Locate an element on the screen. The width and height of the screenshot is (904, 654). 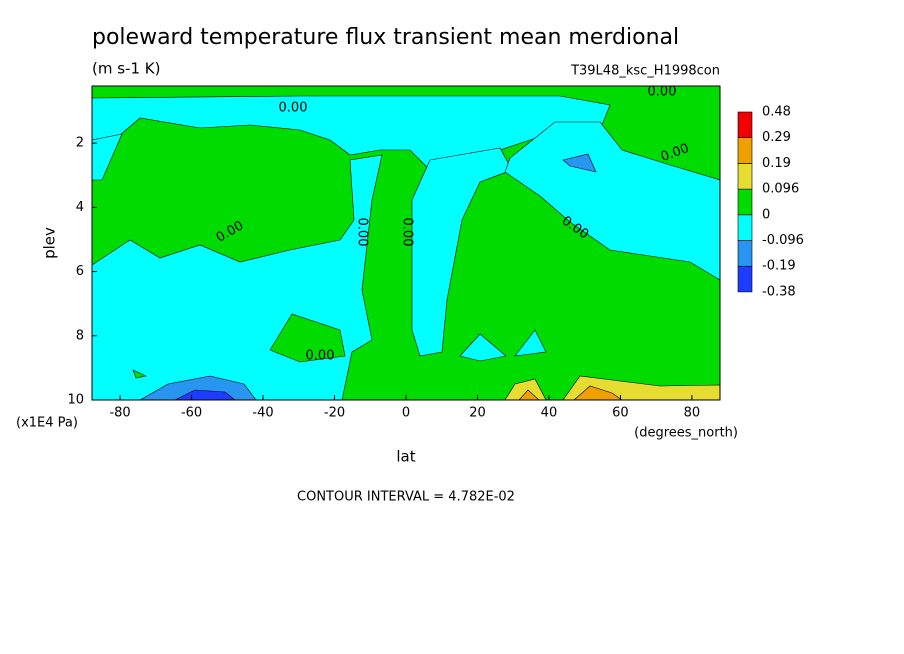
x-tick-label: -80 is located at coordinates (119, 413).